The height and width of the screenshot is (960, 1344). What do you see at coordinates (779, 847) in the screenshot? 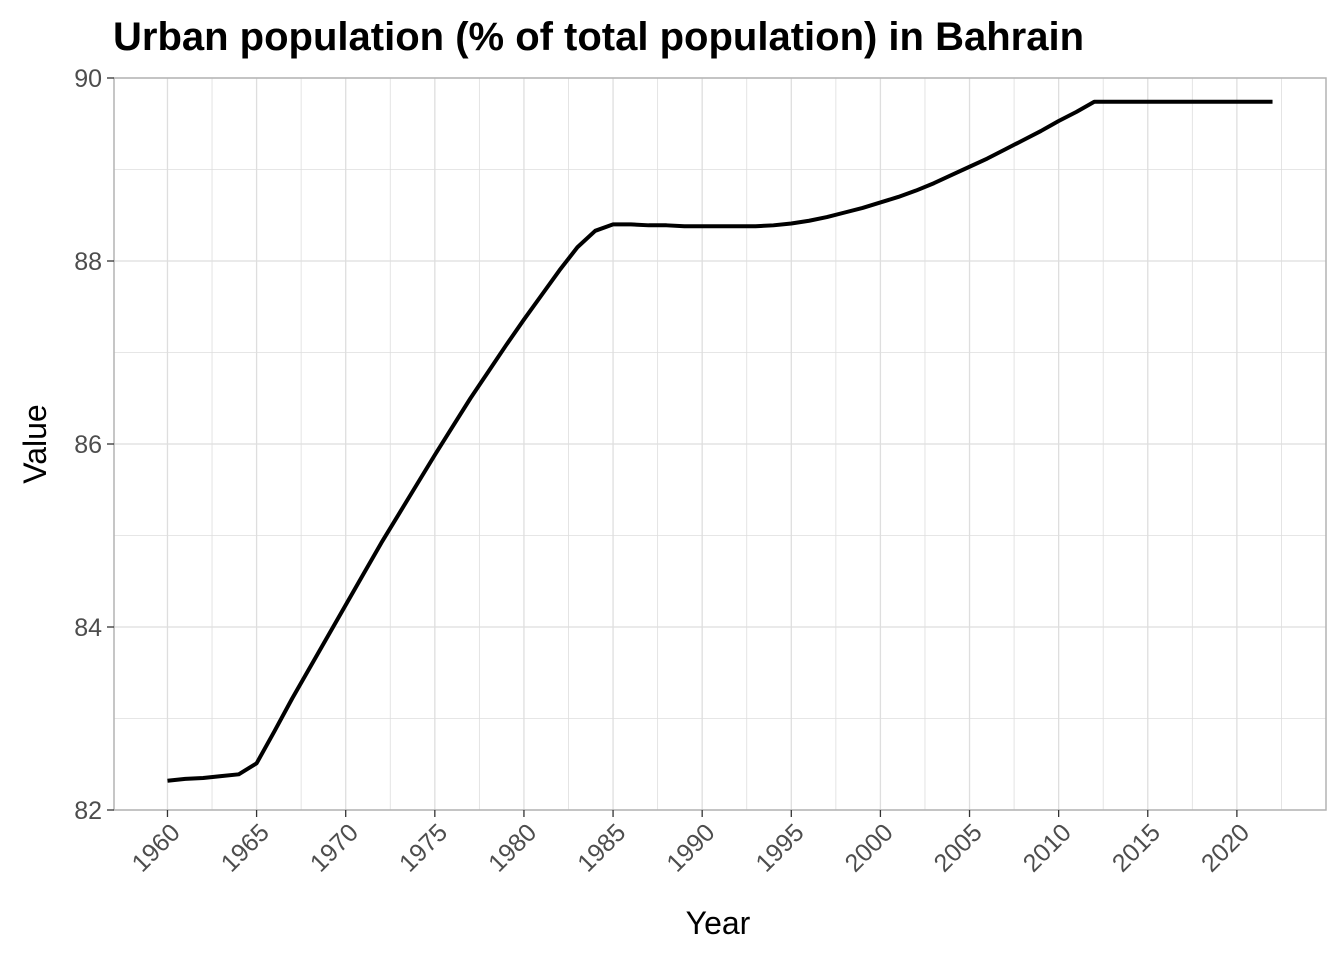
I see `x-tick-label: 1995` at bounding box center [779, 847].